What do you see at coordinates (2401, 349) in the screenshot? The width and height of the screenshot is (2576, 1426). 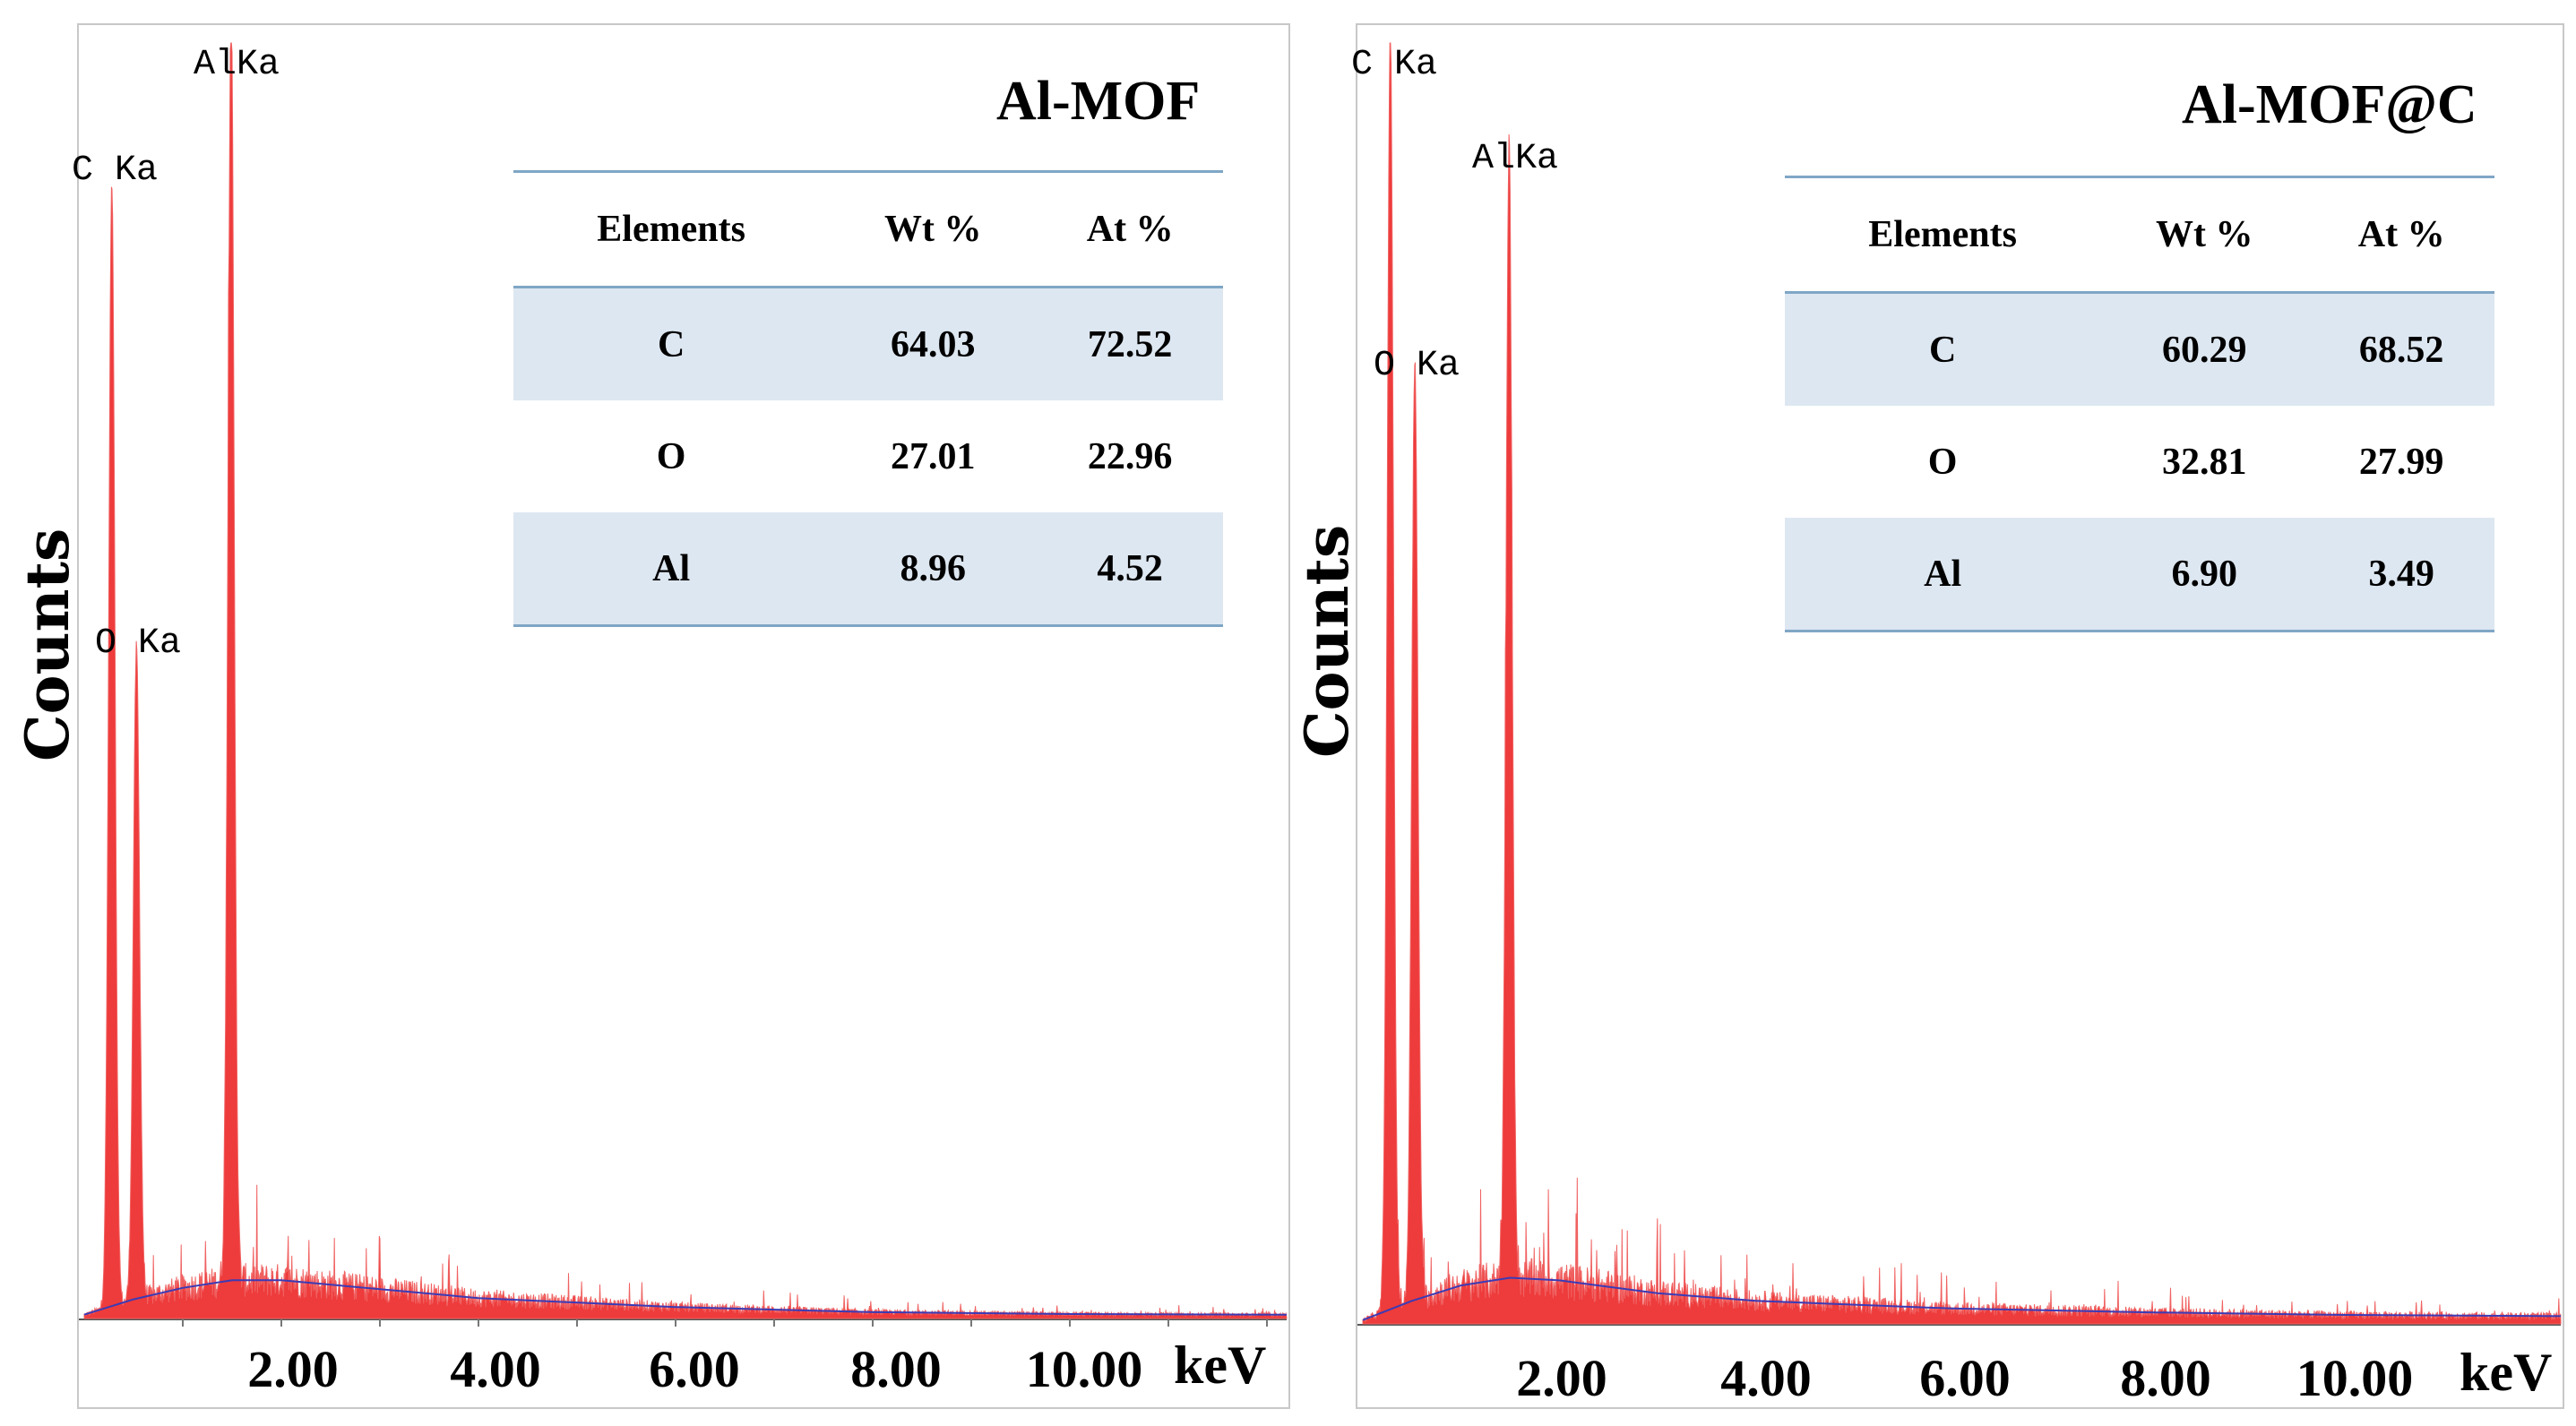 I see `table-cell: 68.52` at bounding box center [2401, 349].